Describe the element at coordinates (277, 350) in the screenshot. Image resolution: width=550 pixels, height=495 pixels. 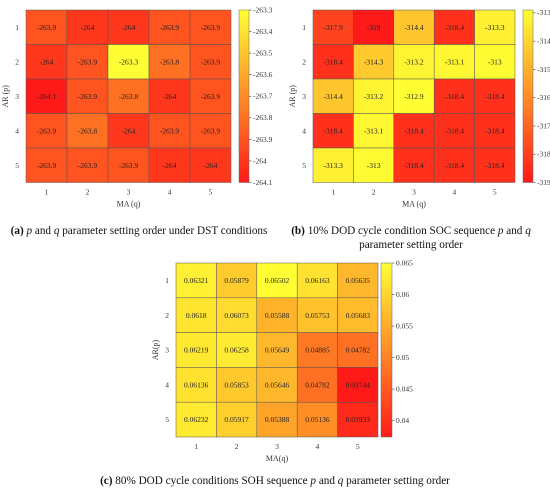
I see `cell-label: 0.05649` at that location.